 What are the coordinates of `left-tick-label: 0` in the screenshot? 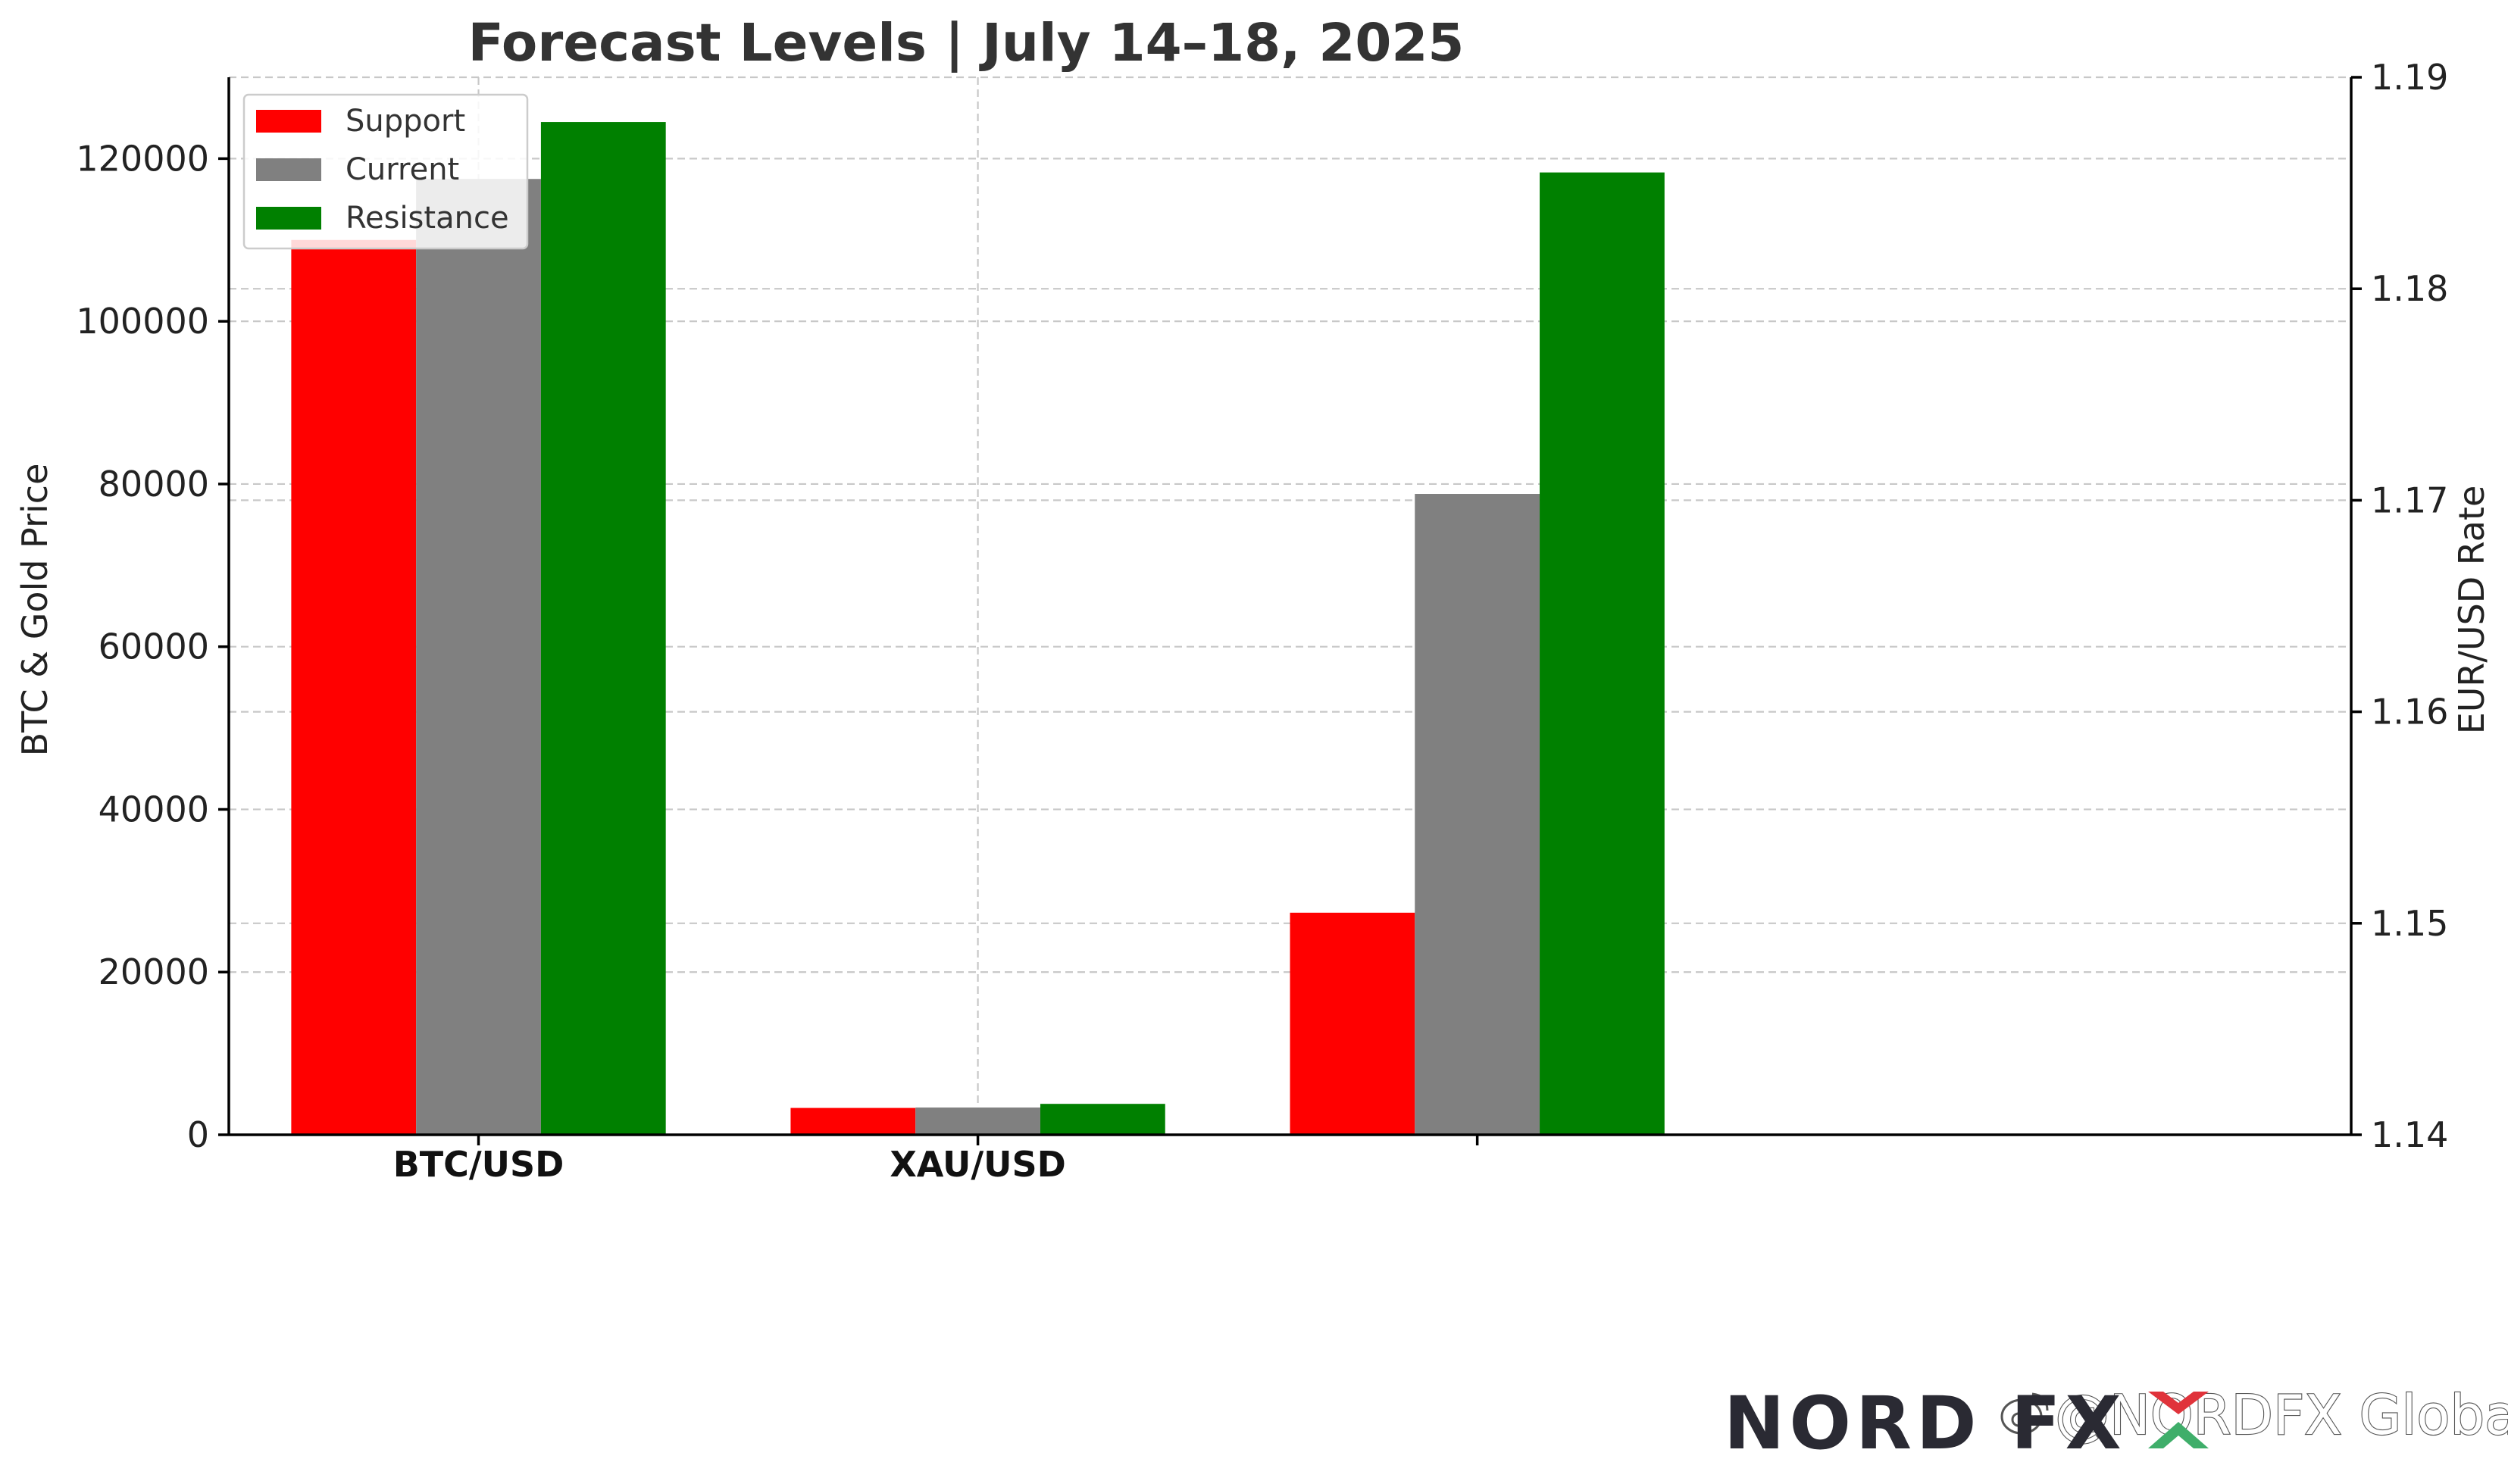 It's located at (198, 1134).